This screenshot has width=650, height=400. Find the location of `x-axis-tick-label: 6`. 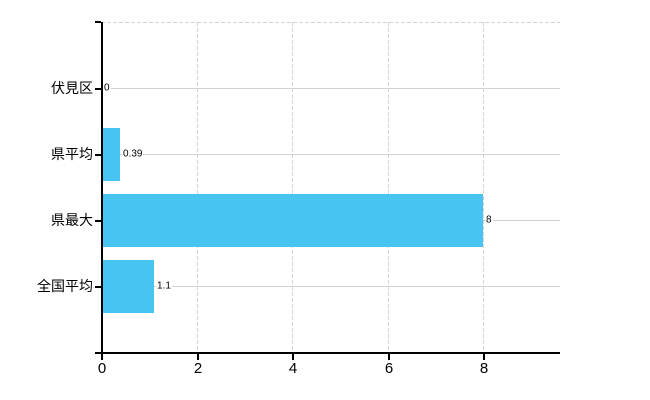

x-axis-tick-label: 6 is located at coordinates (389, 368).